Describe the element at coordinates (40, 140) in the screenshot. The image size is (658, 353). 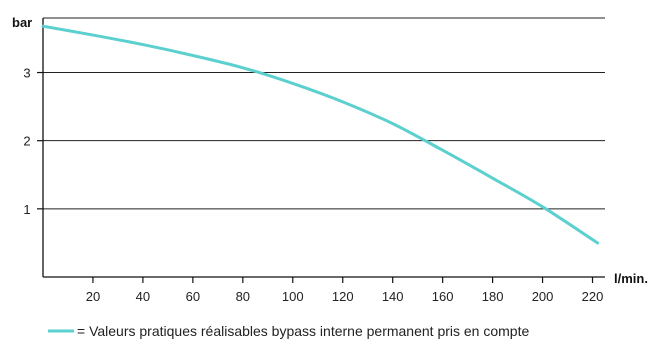
I see `y-tick-marks` at that location.